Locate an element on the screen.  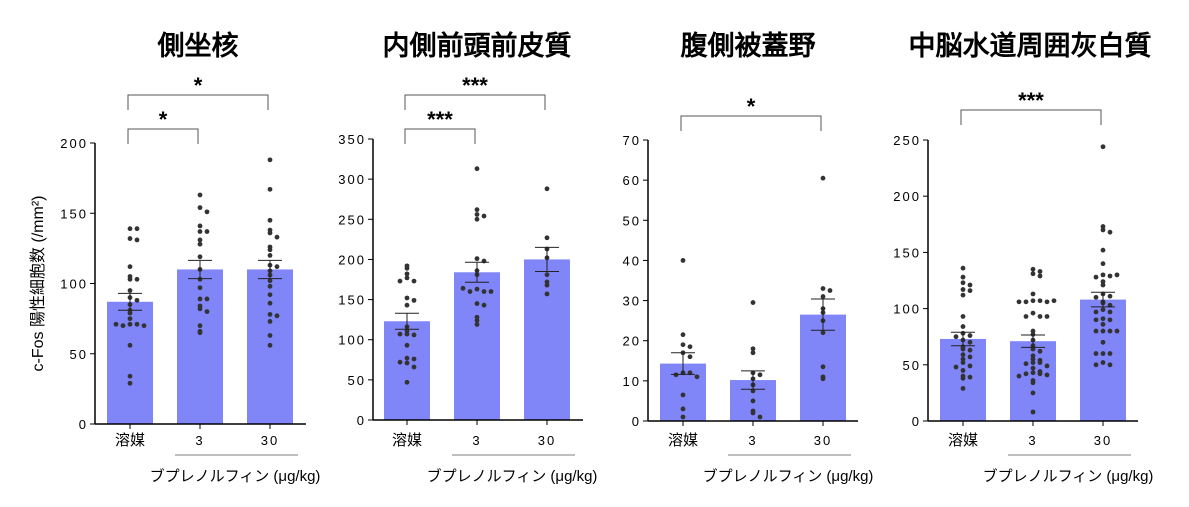
y-tick-label: 10 is located at coordinates (632, 381).